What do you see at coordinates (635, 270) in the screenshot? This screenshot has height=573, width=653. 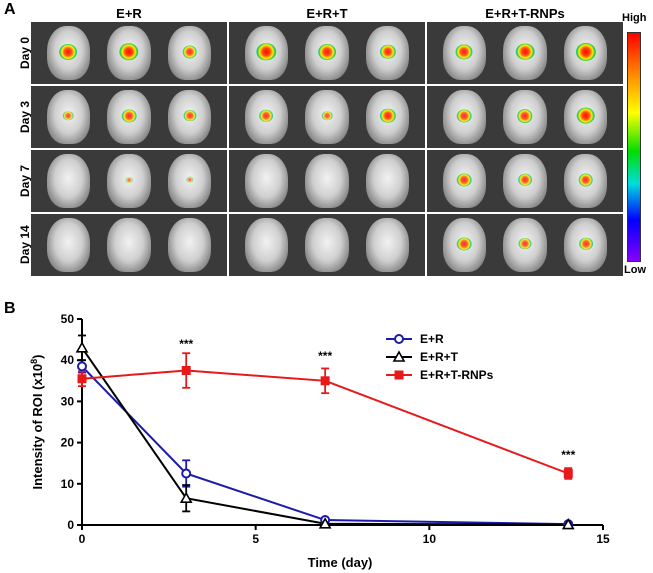 I see `colorbar-low-label: Low` at bounding box center [635, 270].